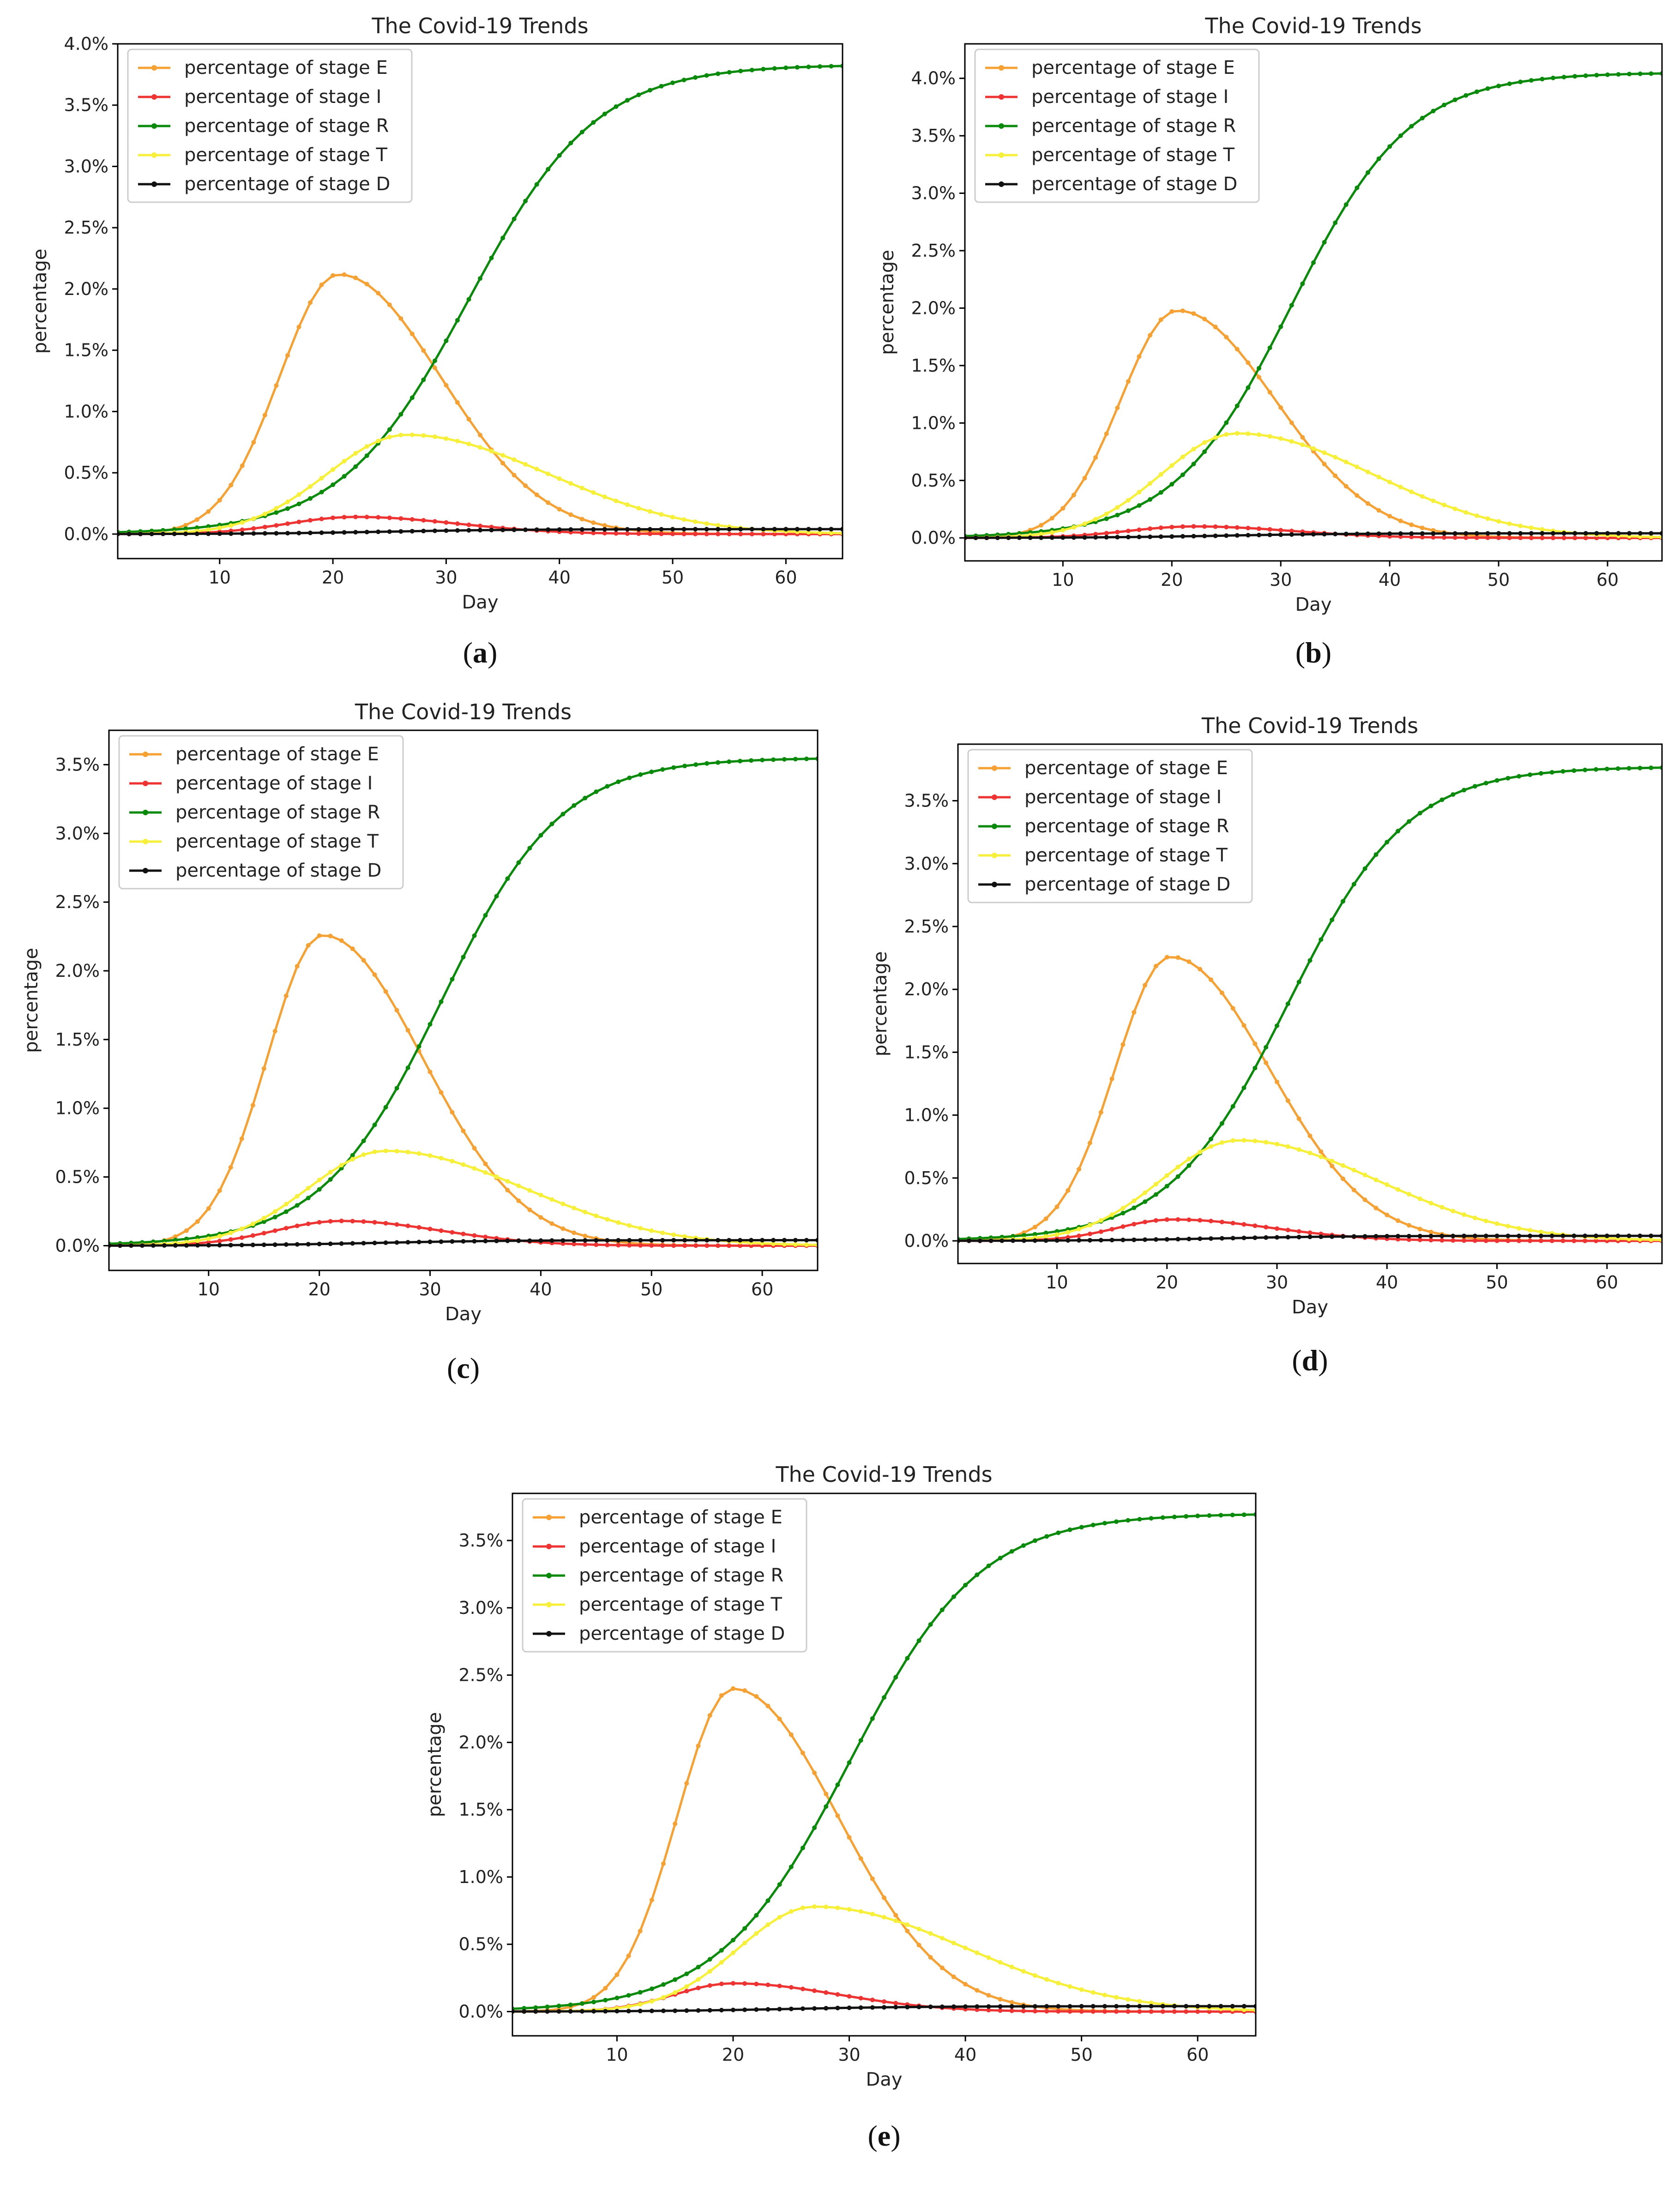 The image size is (1680, 2196). I want to click on y-tick-label: 1.0%, so click(86, 411).